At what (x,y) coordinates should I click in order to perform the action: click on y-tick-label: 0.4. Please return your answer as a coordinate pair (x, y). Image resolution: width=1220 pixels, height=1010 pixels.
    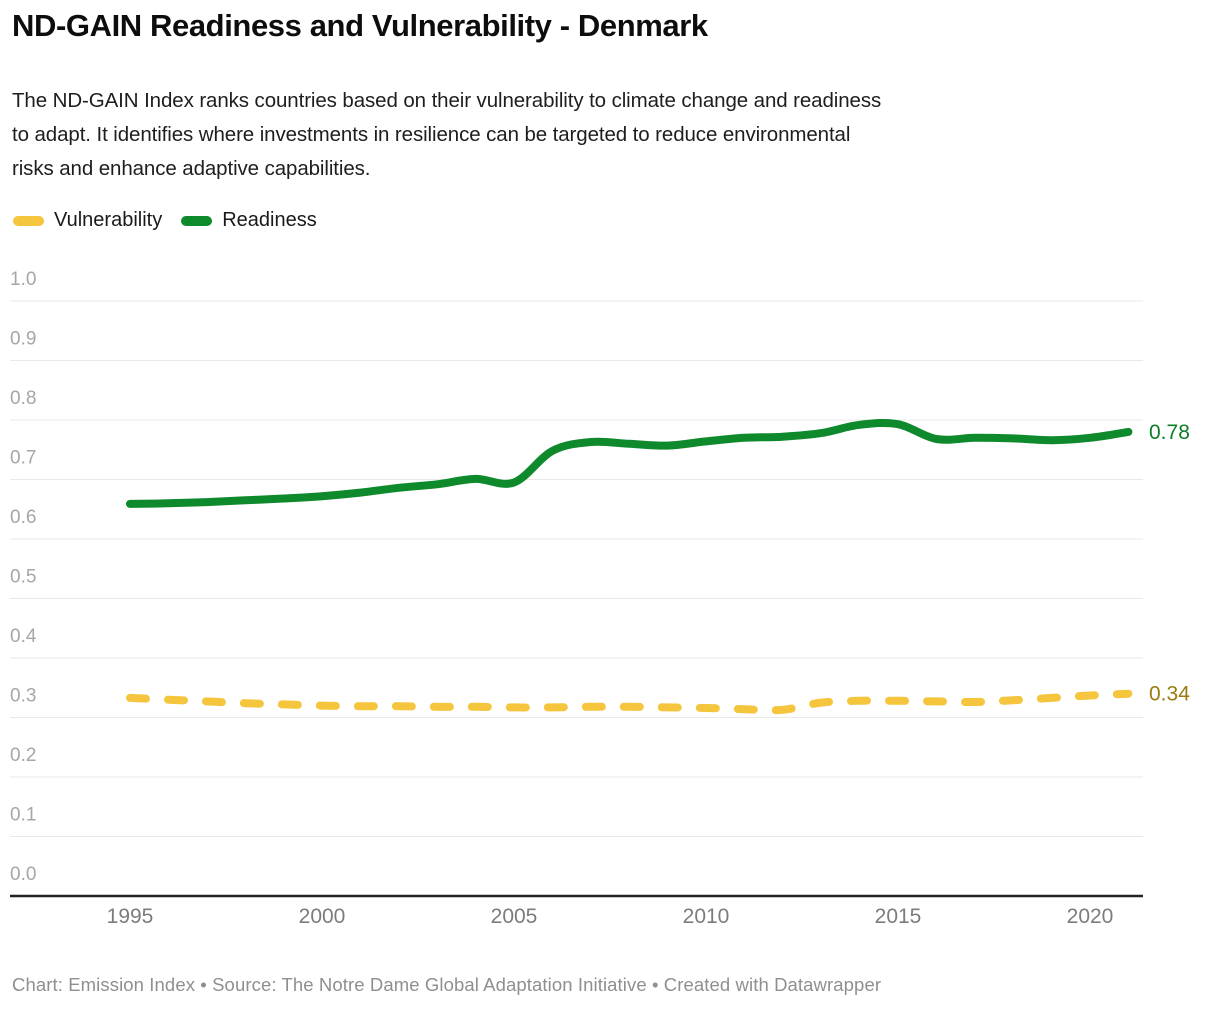
    Looking at the image, I should click on (23, 636).